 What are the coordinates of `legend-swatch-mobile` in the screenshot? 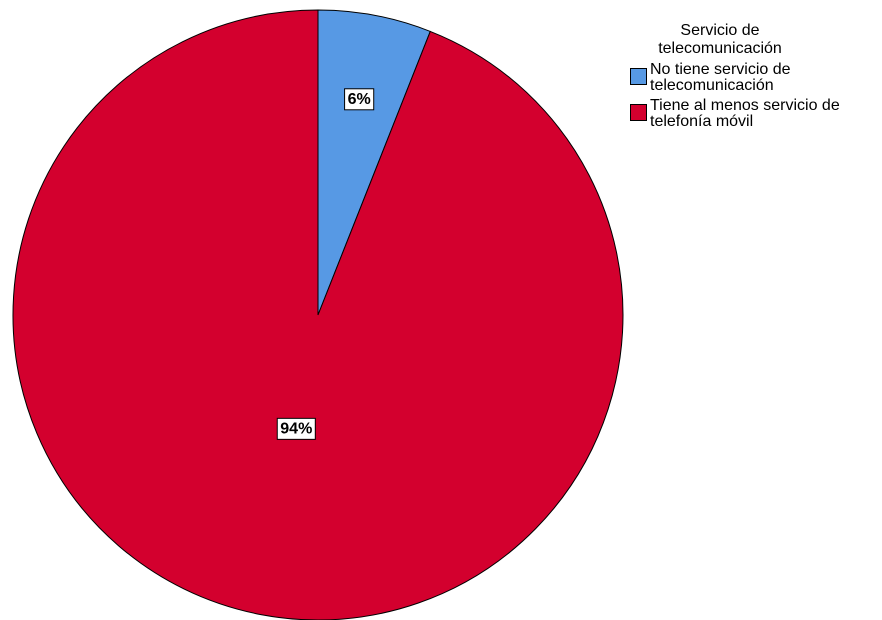 It's located at (638, 112).